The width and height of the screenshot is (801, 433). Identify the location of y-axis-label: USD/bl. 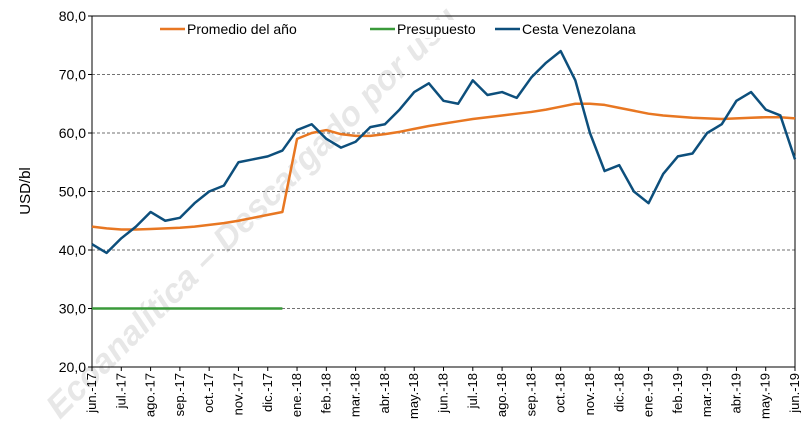
(25, 191).